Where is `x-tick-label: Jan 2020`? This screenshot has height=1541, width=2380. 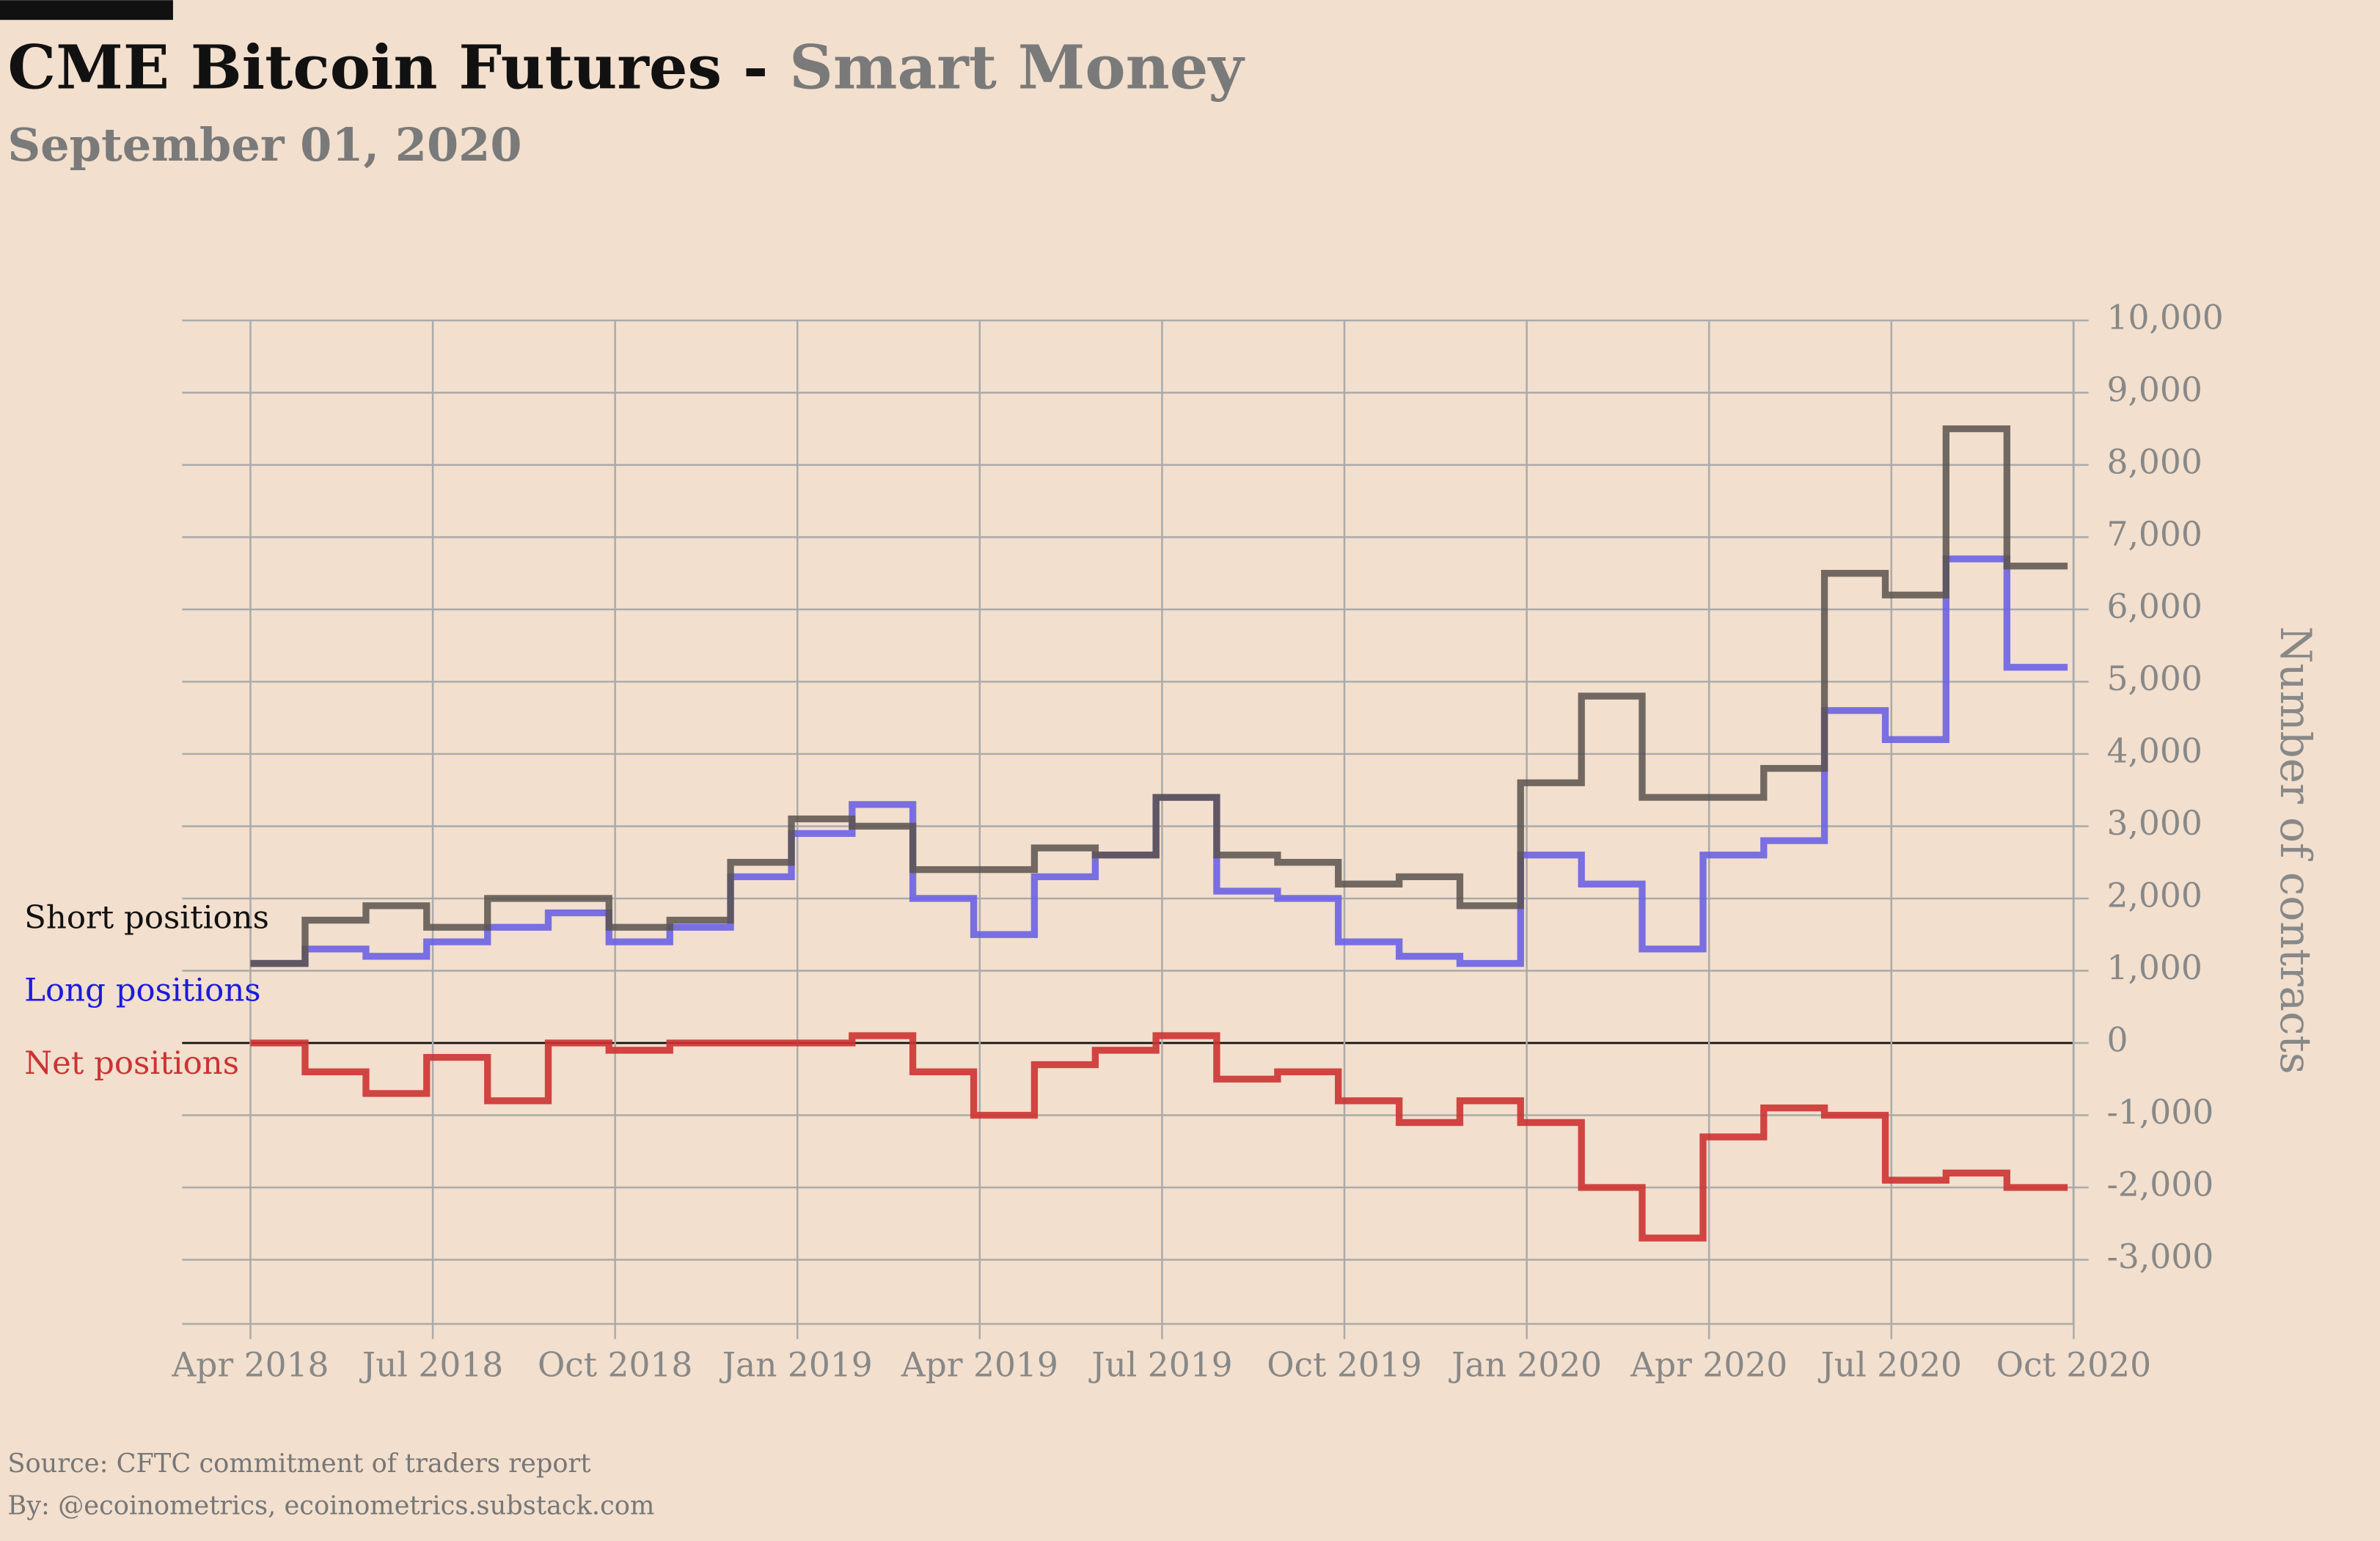 x-tick-label: Jan 2020 is located at coordinates (1526, 1365).